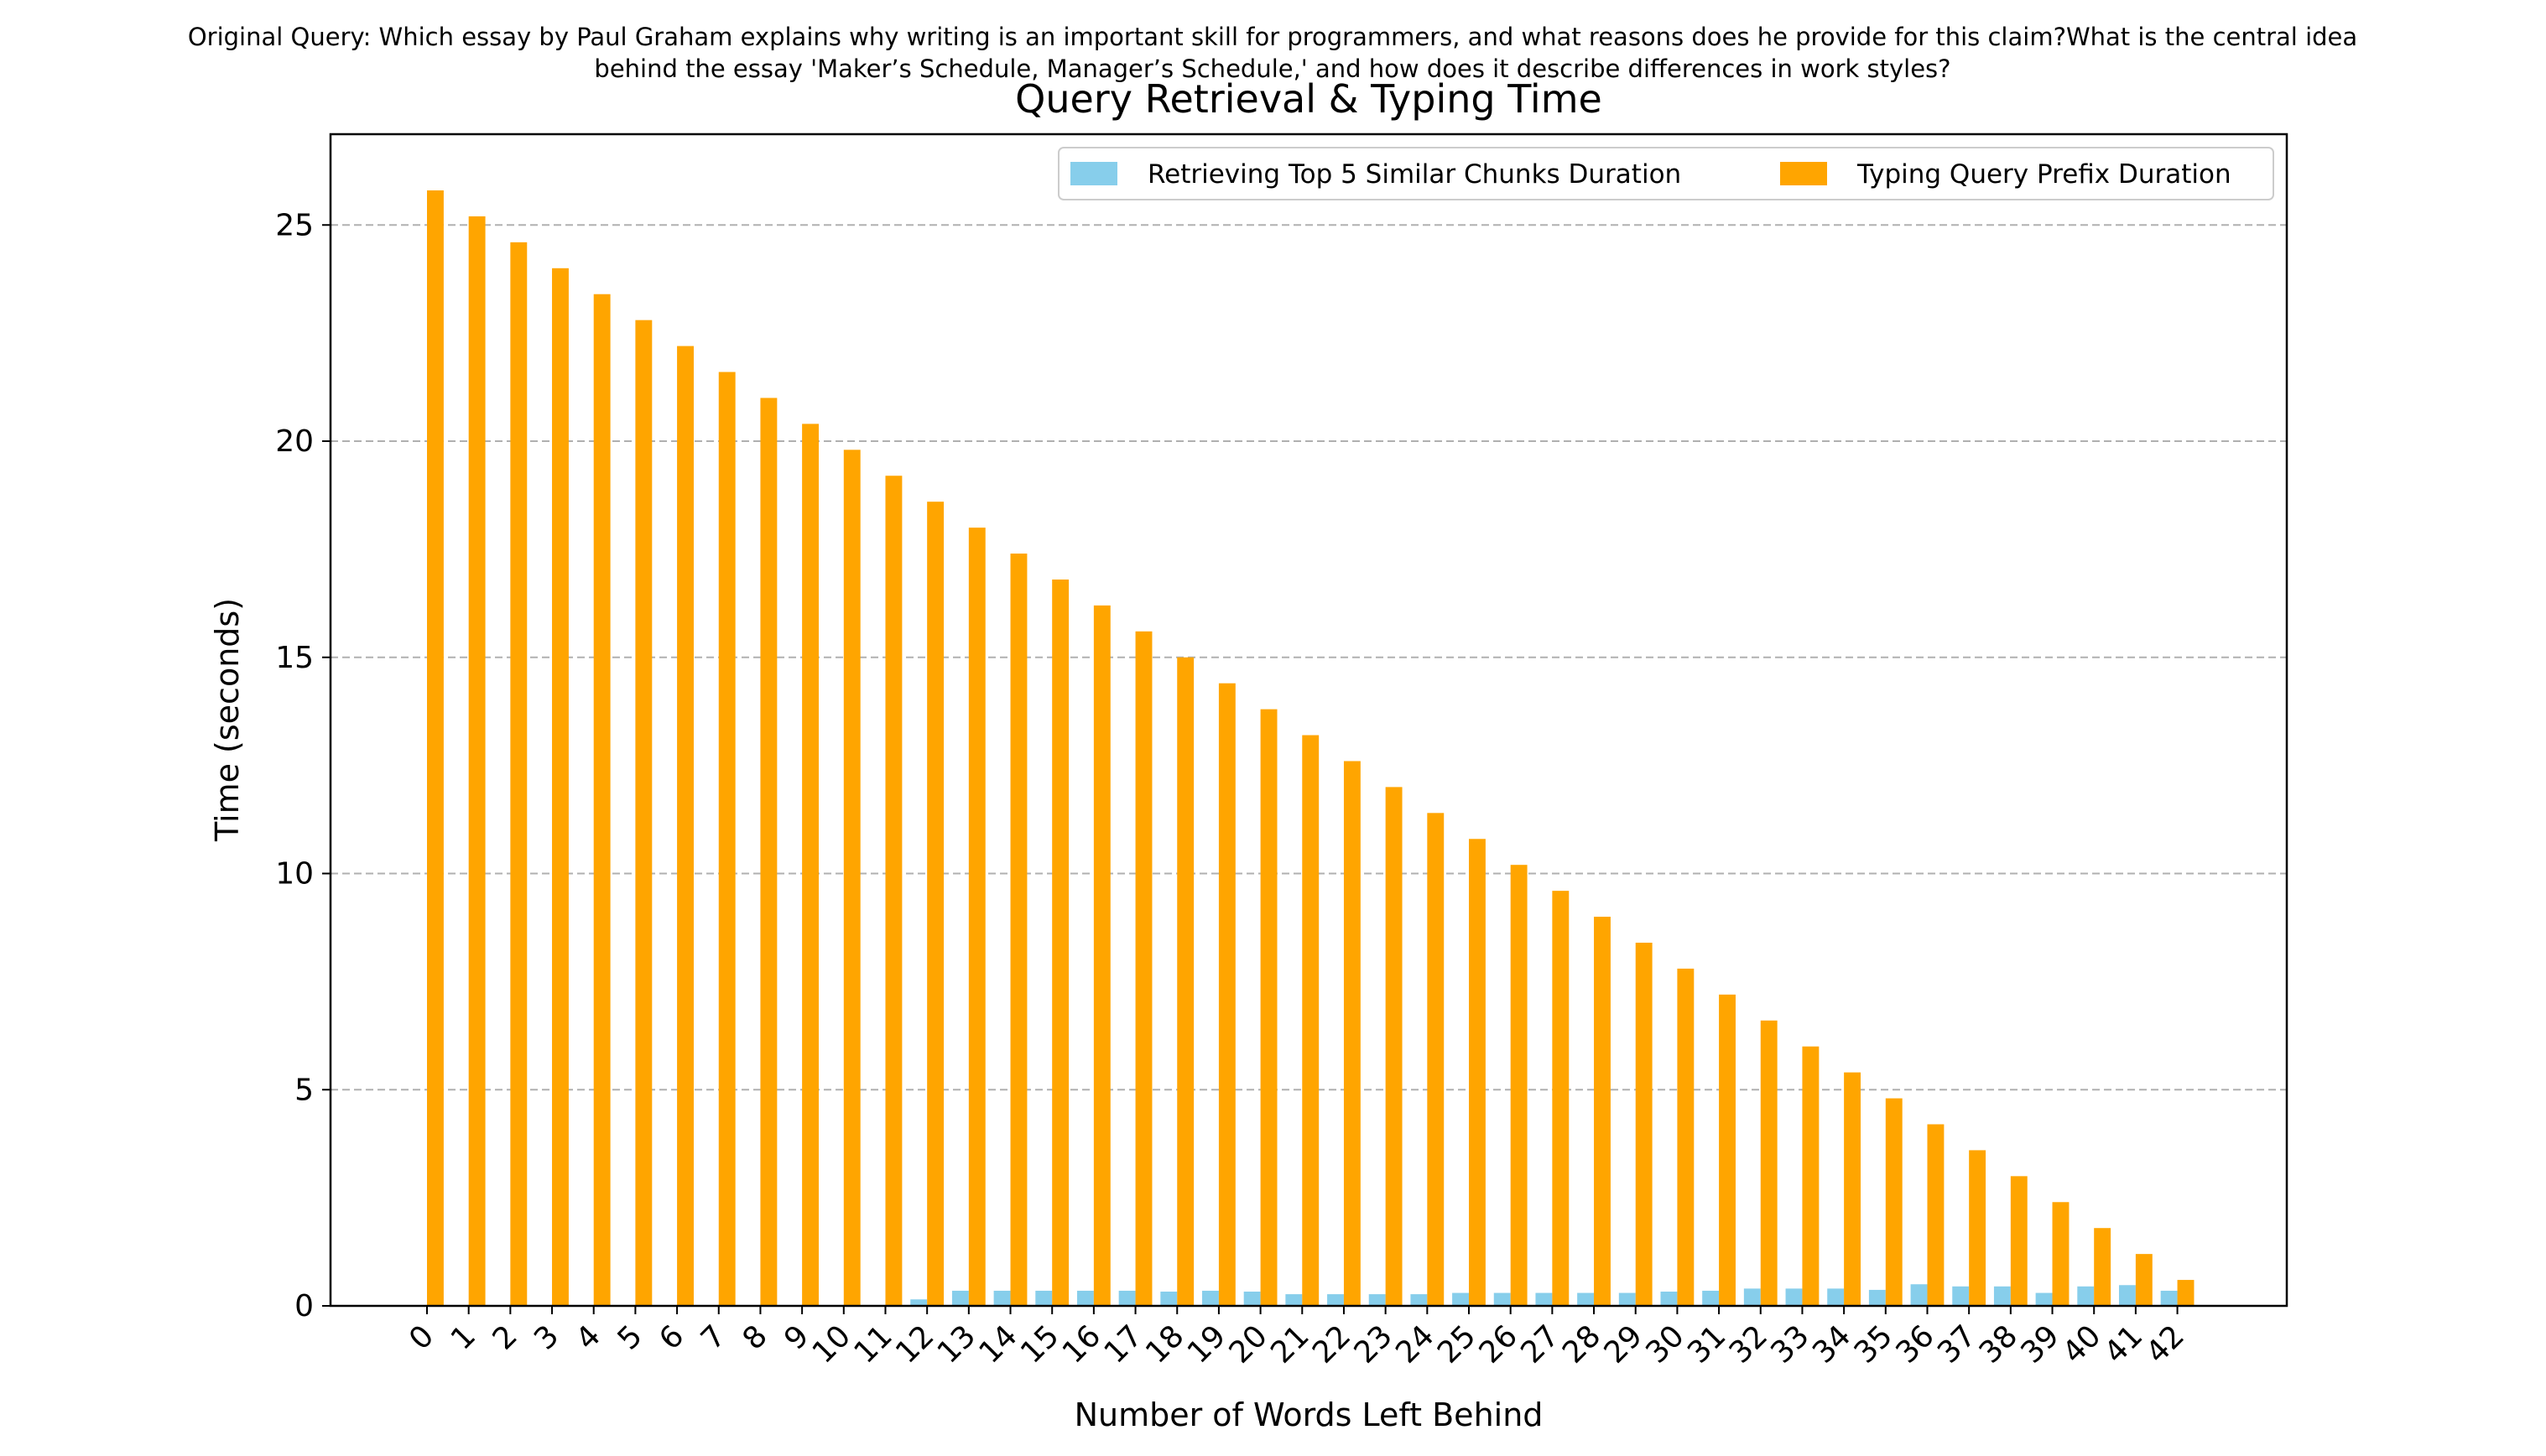 The height and width of the screenshot is (1456, 2546). I want to click on y-axis-label: Time (seconds), so click(227, 720).